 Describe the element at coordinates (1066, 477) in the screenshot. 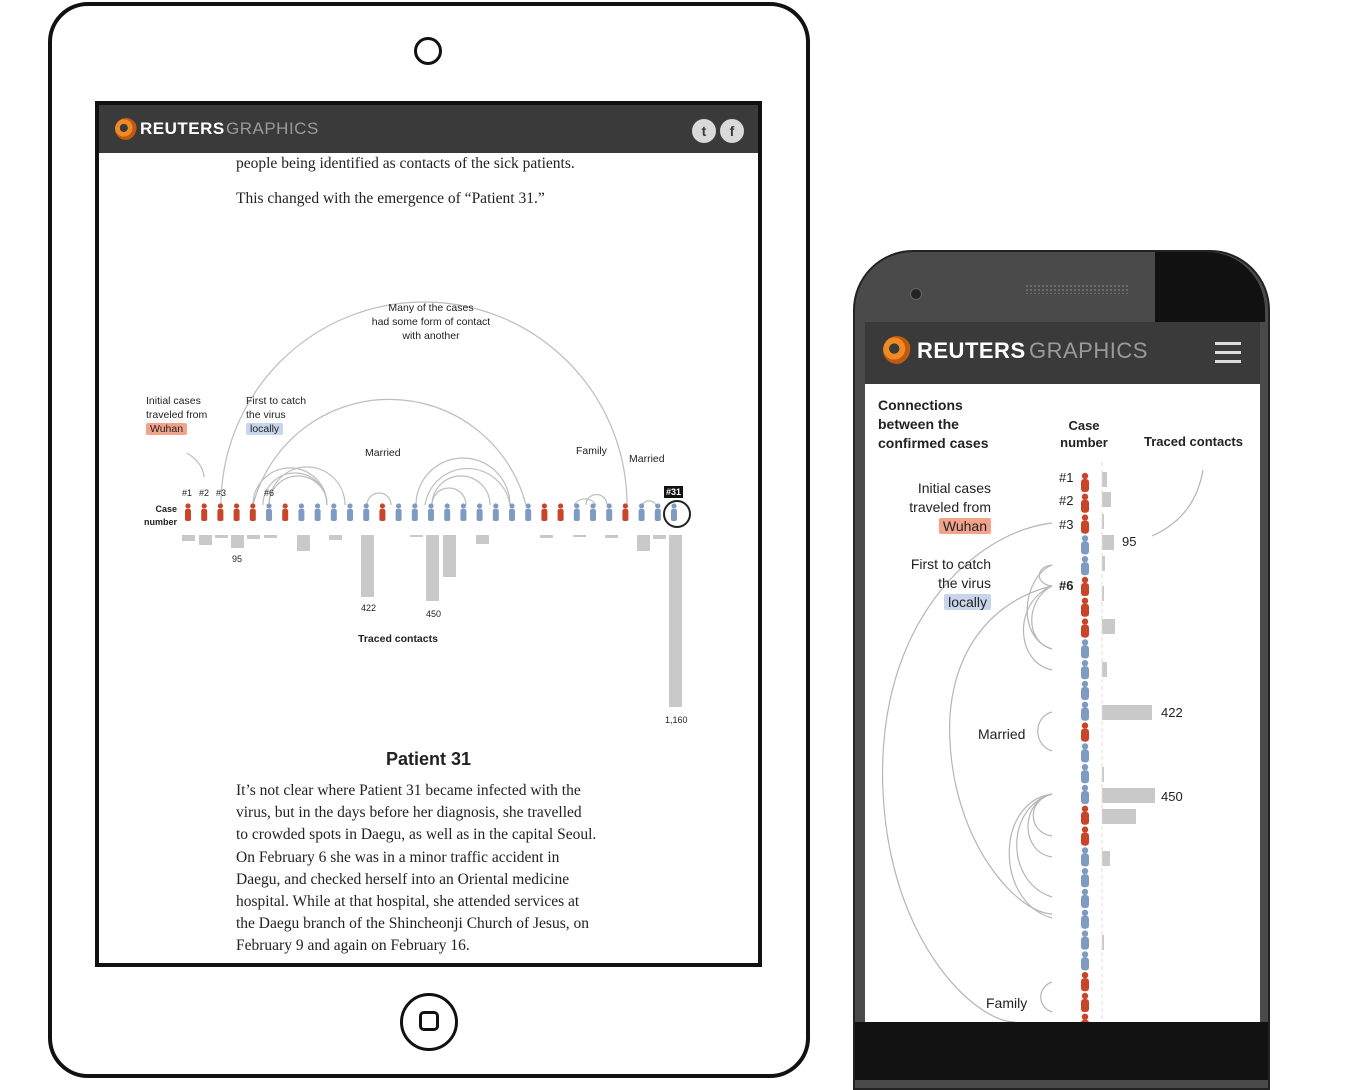

I see `case-label: #1` at that location.